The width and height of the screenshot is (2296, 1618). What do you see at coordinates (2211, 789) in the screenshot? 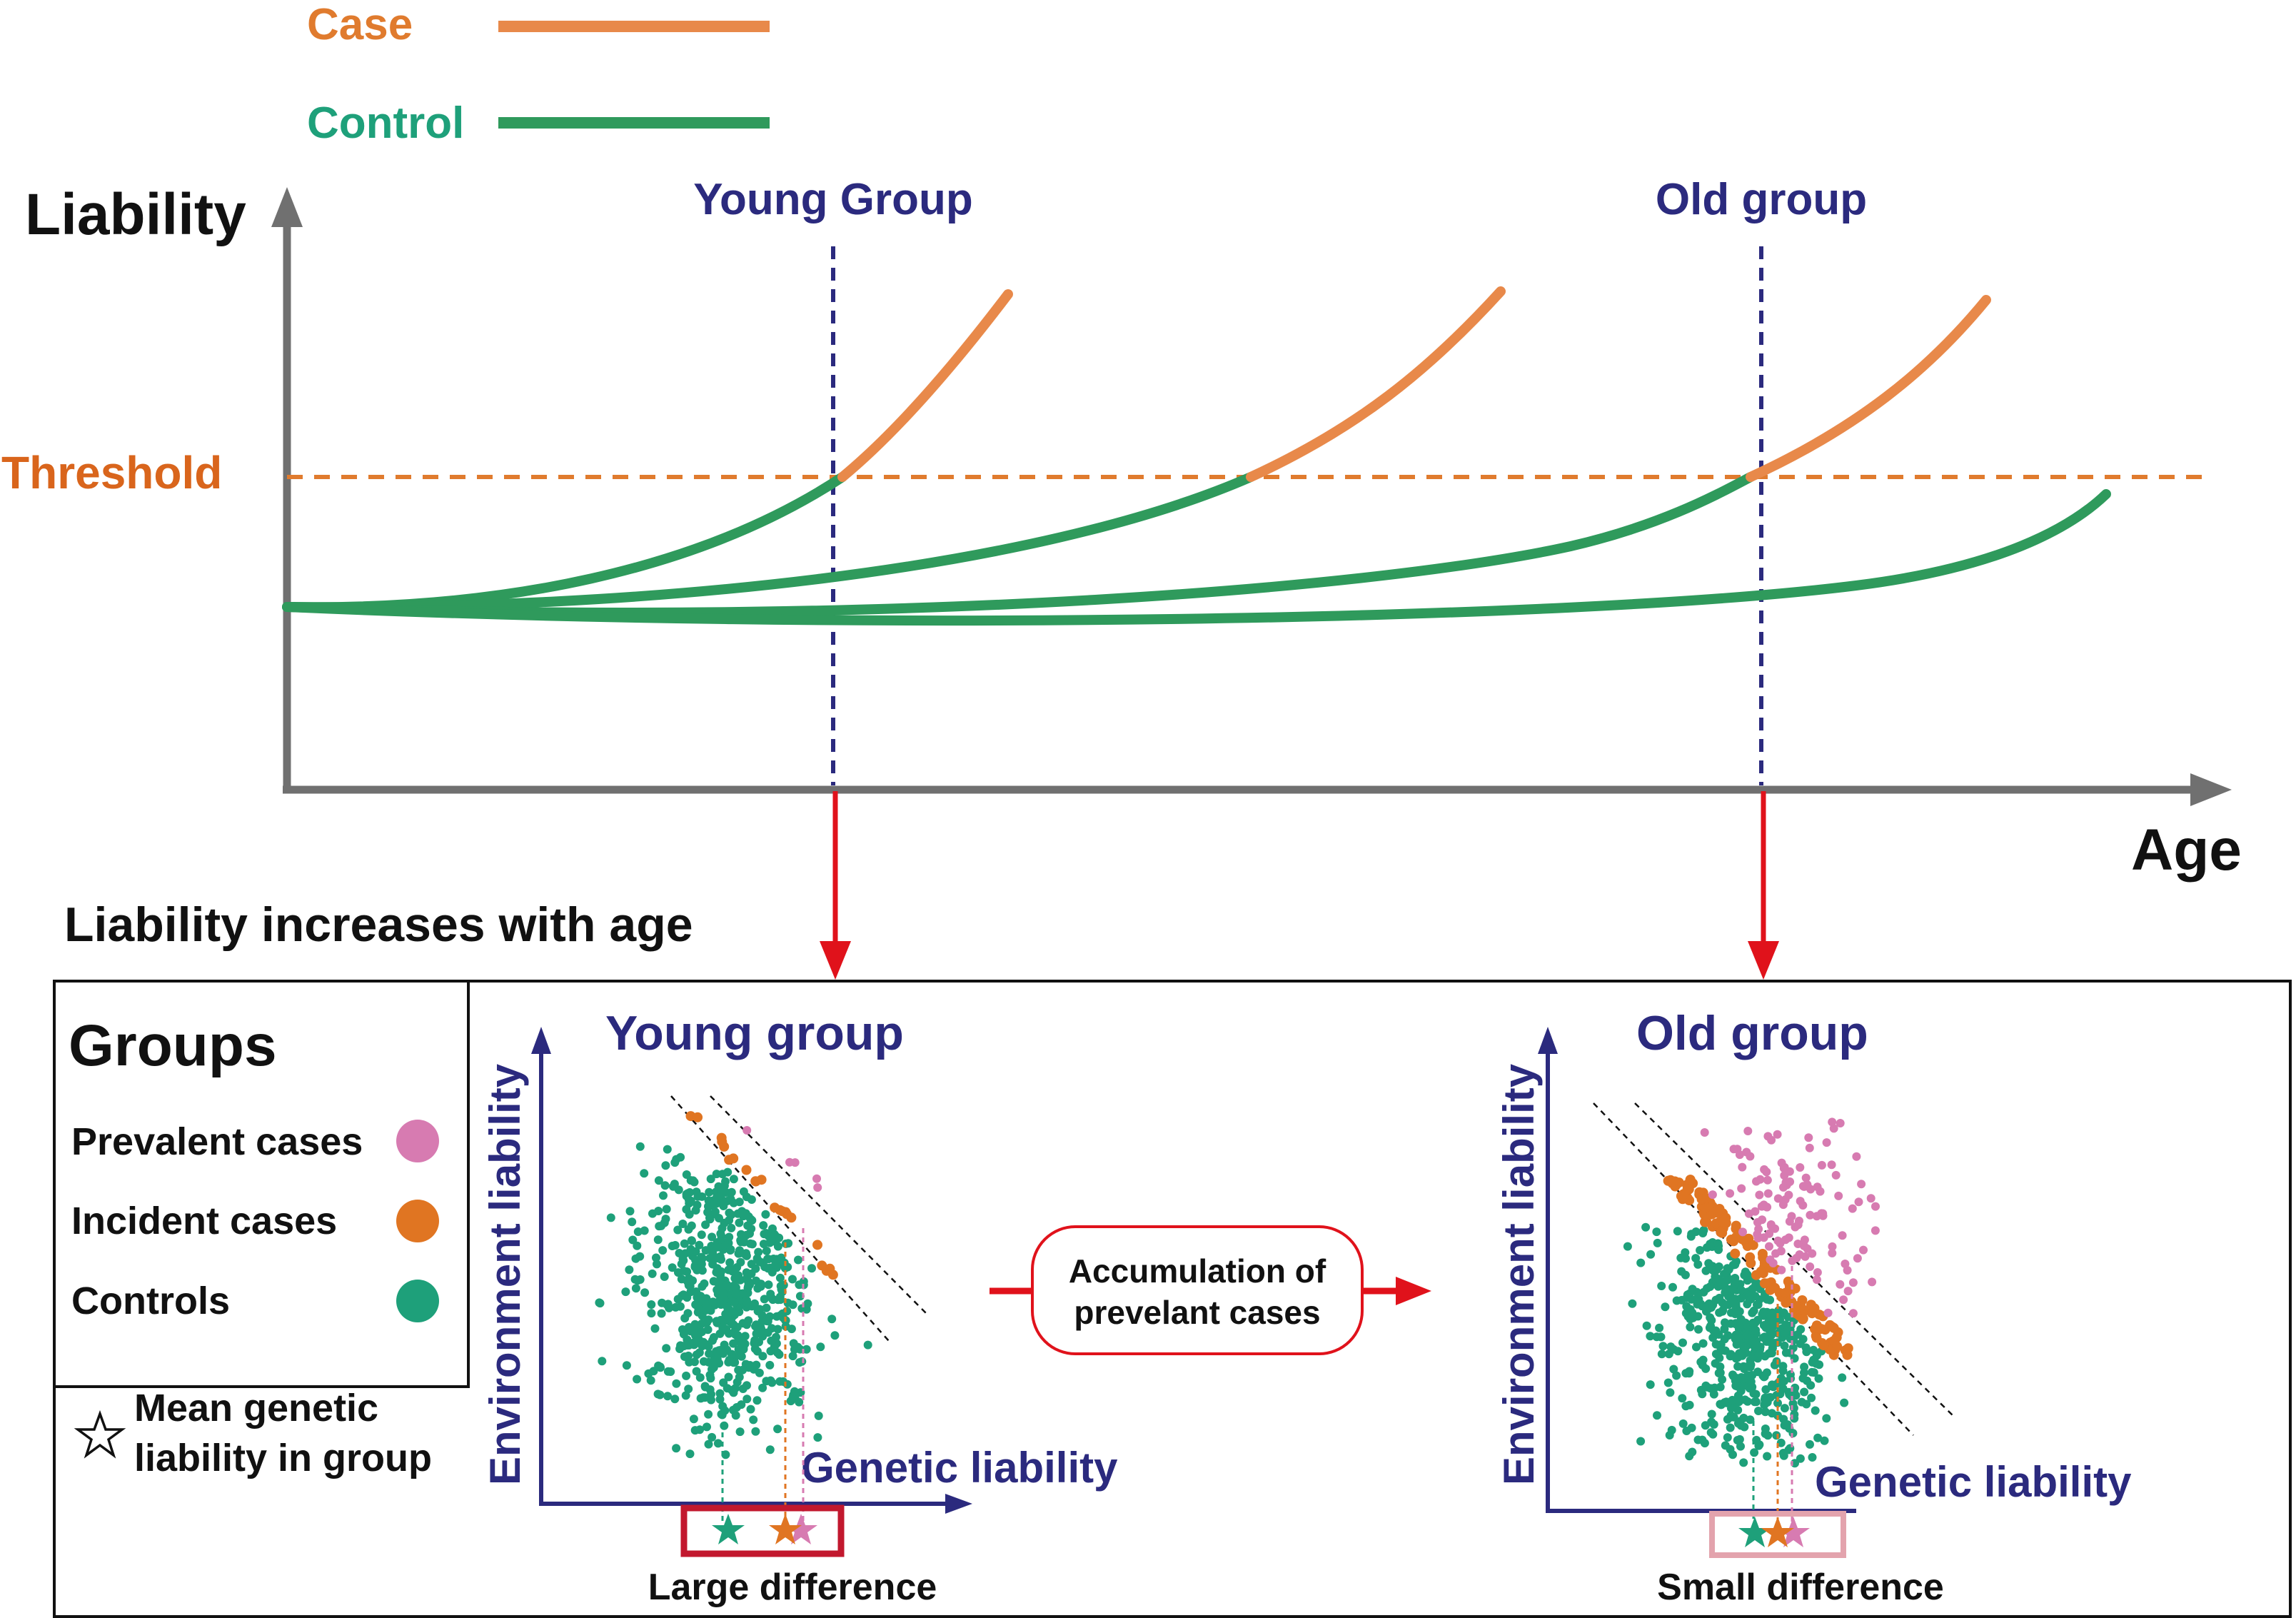
I see `x-axis-arrowhead` at bounding box center [2211, 789].